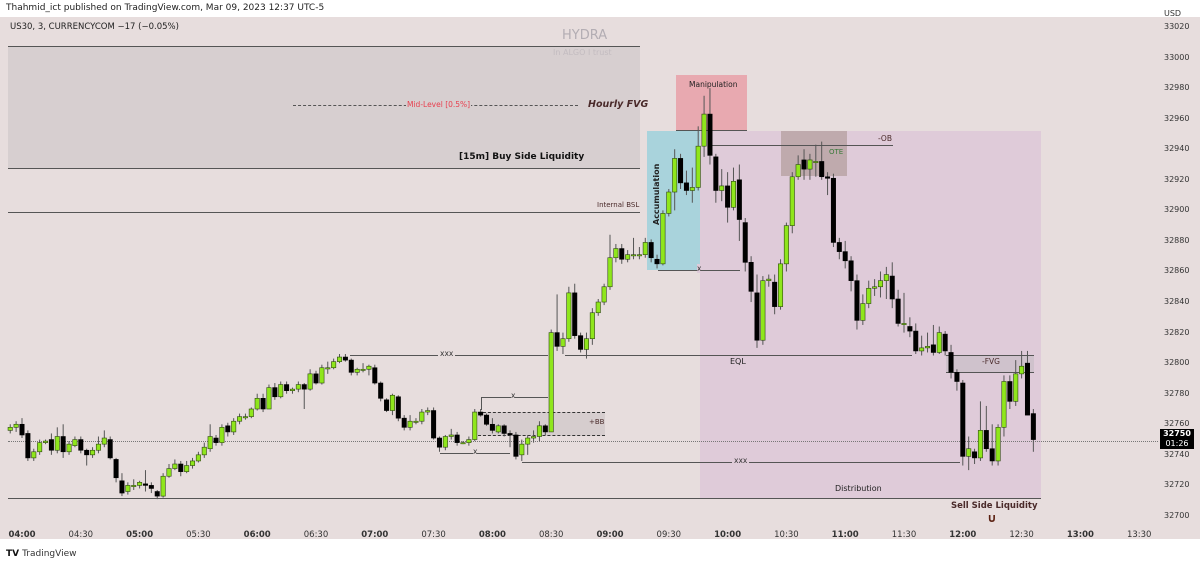 Image resolution: width=1200 pixels, height=567 pixels. Describe the element at coordinates (257, 535) in the screenshot. I see `time-tick: 06:00` at that location.